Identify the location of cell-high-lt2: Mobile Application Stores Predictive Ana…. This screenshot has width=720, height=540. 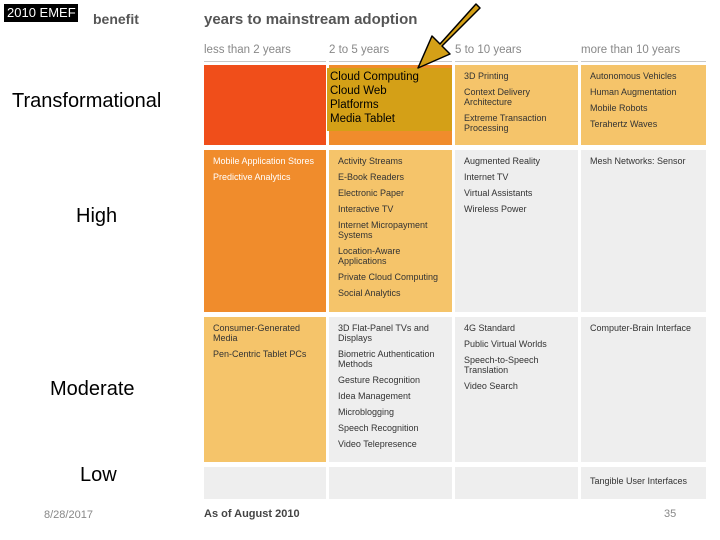
(265, 231).